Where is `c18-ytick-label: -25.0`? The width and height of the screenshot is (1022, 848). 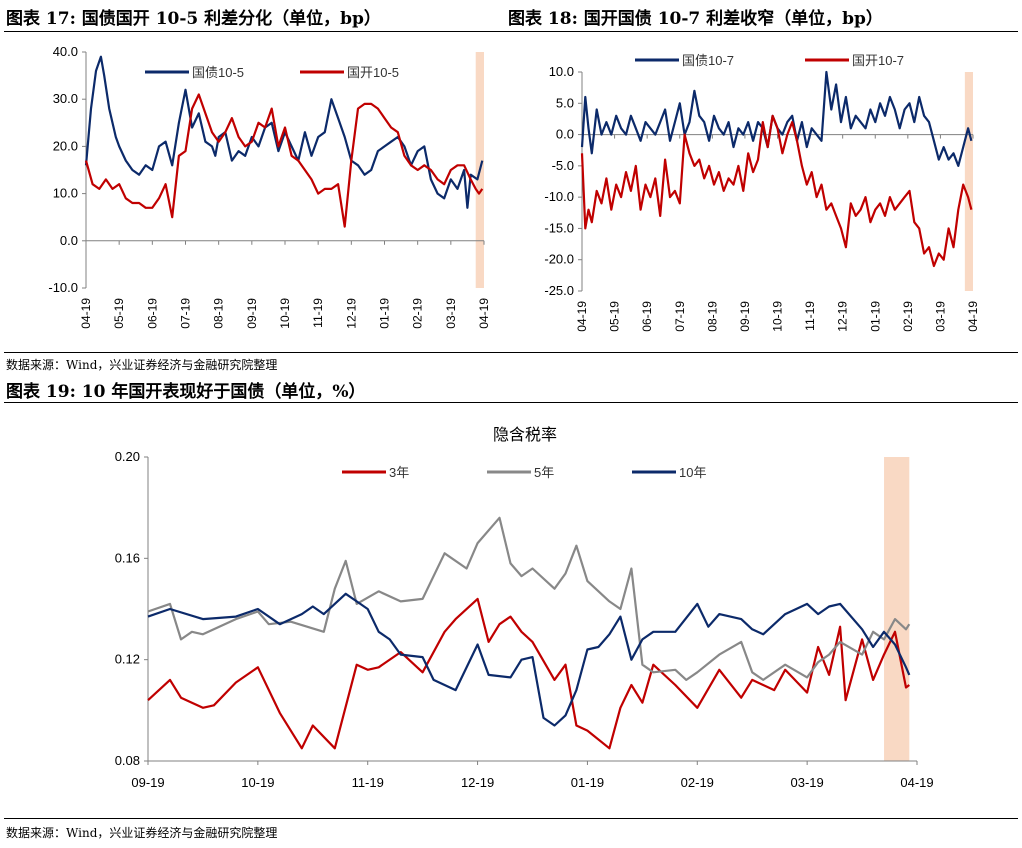 c18-ytick-label: -25.0 is located at coordinates (559, 290).